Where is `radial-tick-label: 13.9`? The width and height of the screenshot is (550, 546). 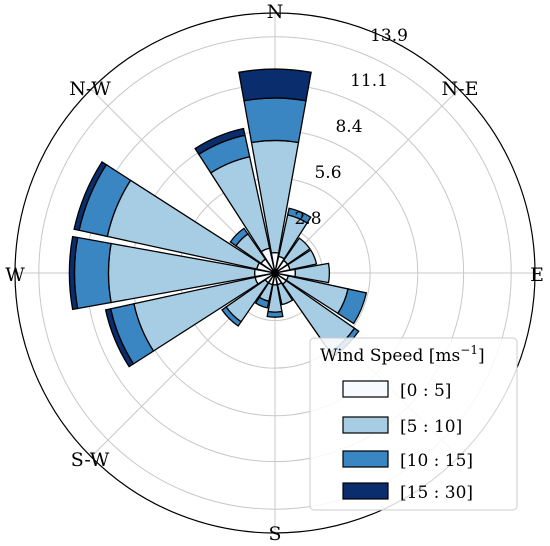 radial-tick-label: 13.9 is located at coordinates (389, 36).